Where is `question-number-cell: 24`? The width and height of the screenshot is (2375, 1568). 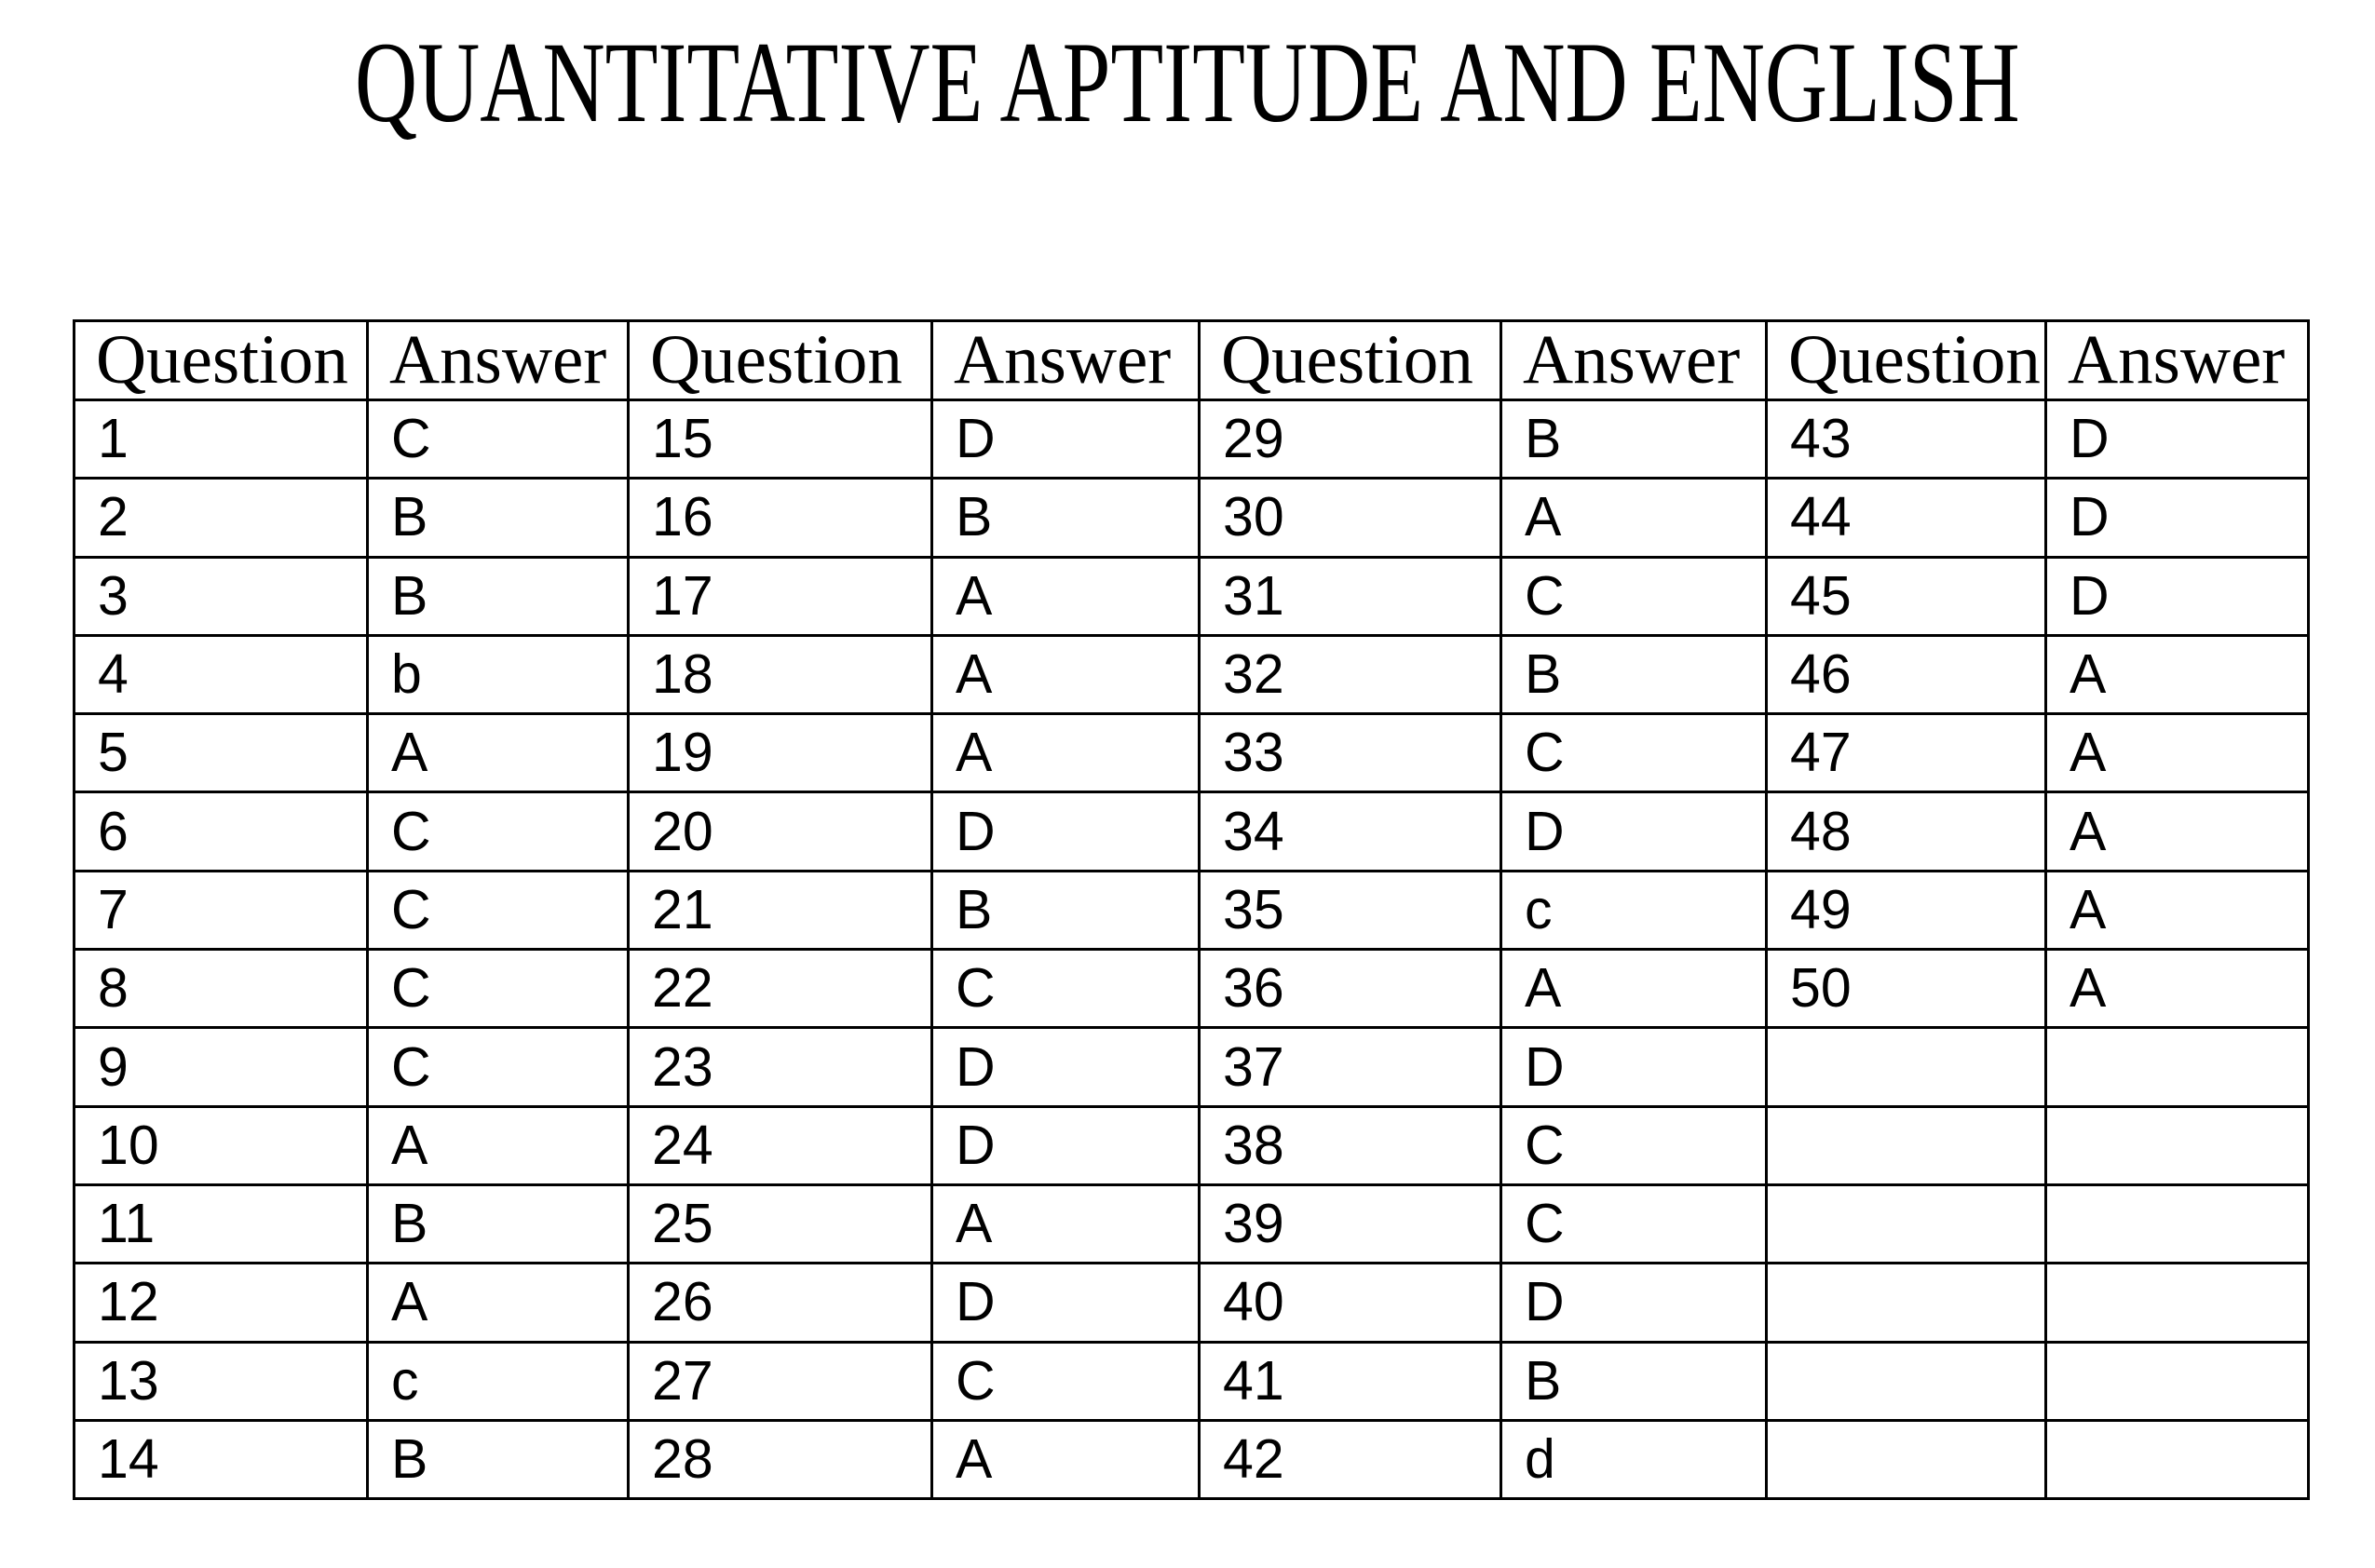
question-number-cell: 24 is located at coordinates (780, 1145).